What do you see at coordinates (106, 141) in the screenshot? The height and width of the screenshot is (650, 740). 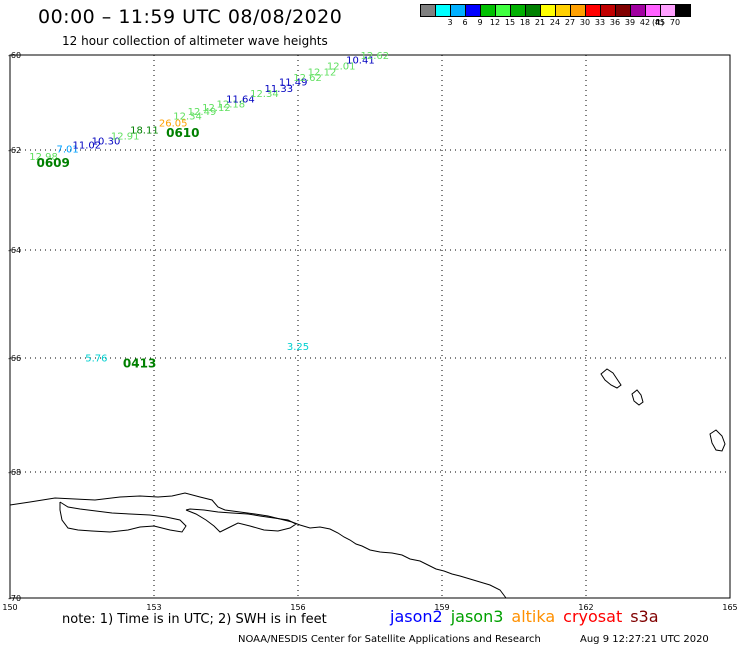 I see `swh-value-label: 10.30` at bounding box center [106, 141].